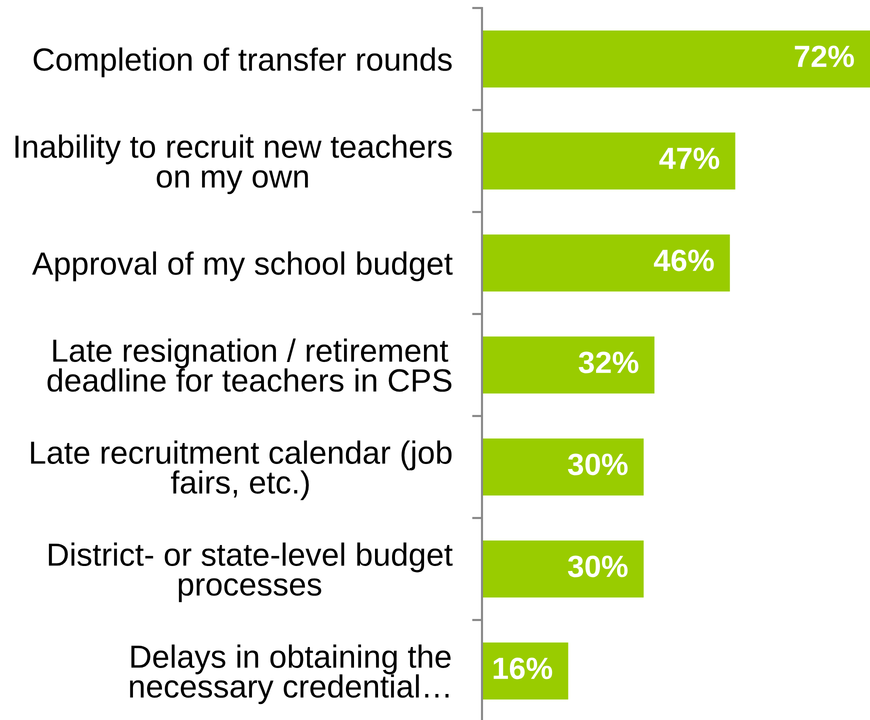 The width and height of the screenshot is (870, 720). Describe the element at coordinates (250, 365) in the screenshot. I see `y-tick-label: Late resignation / retirement deadline for teachers in CPS` at that location.